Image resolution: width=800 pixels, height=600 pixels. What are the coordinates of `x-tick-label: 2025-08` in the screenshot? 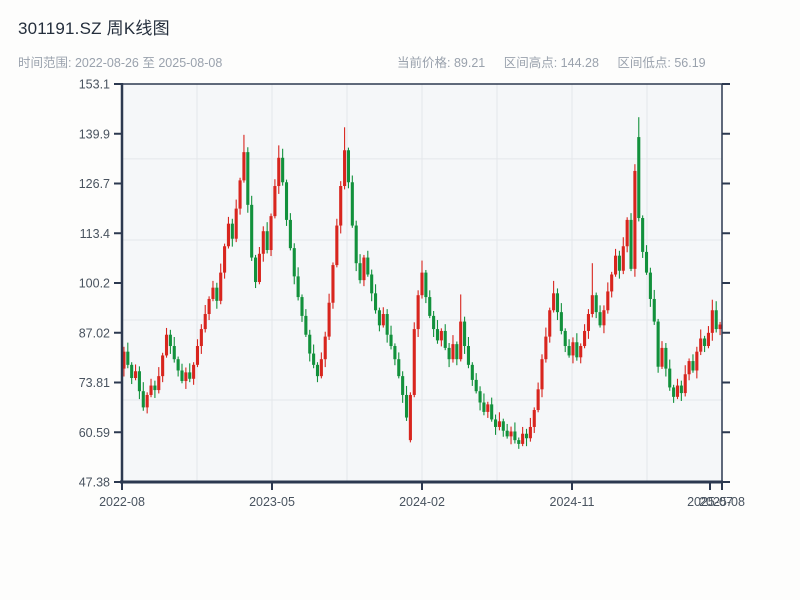 It's located at (722, 502).